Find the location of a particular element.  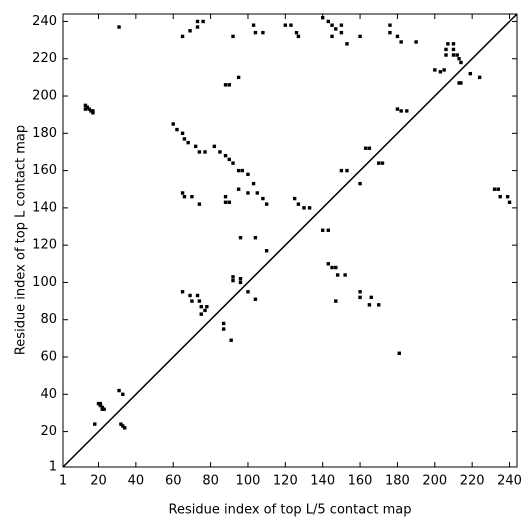

y-tick-label: 200 is located at coordinates (44, 96).